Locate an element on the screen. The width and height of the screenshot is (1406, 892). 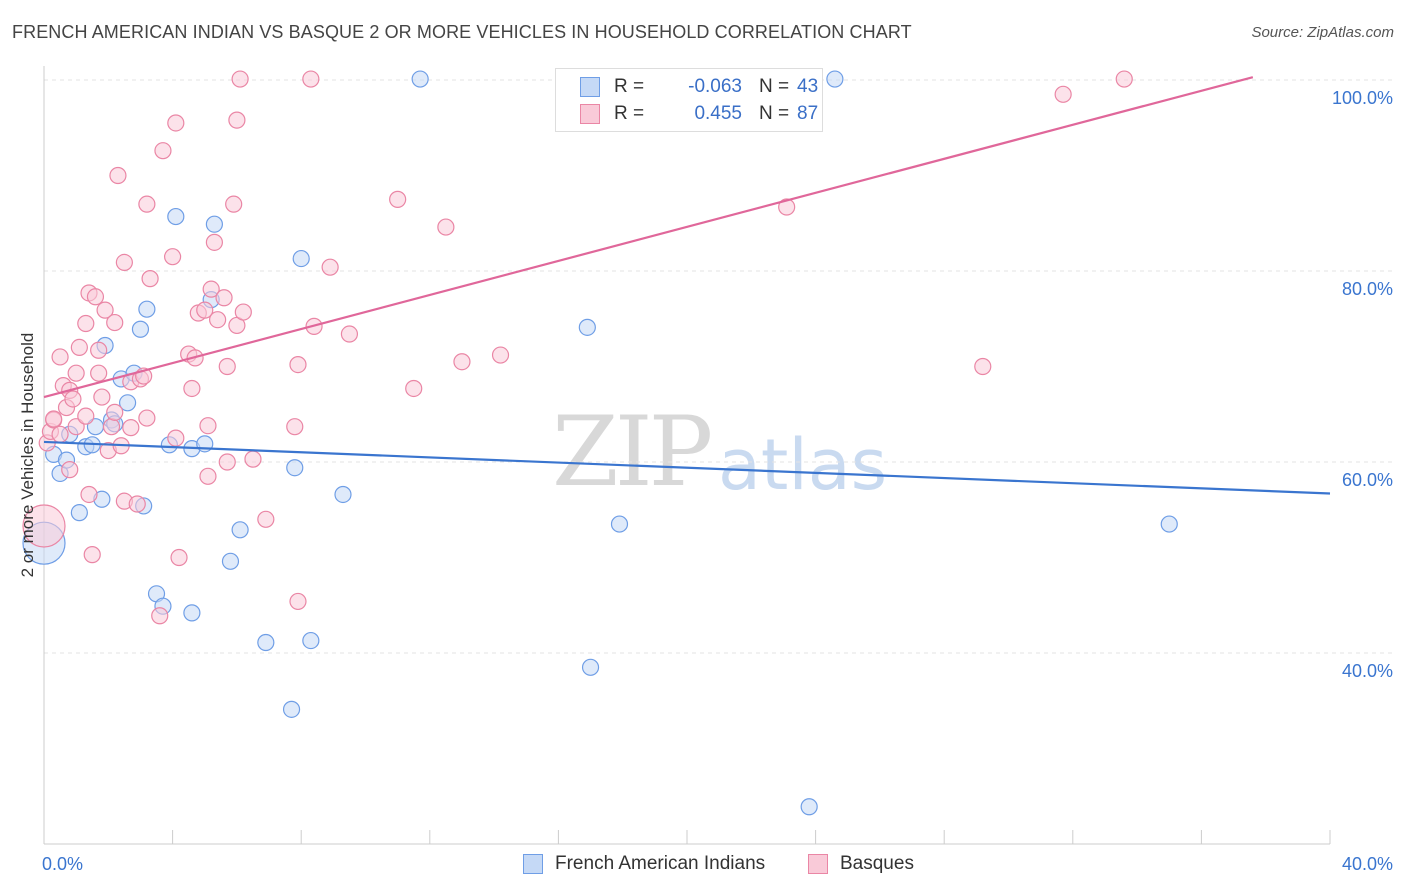
y-tick-label: 100.0% is located at coordinates (1362, 98).